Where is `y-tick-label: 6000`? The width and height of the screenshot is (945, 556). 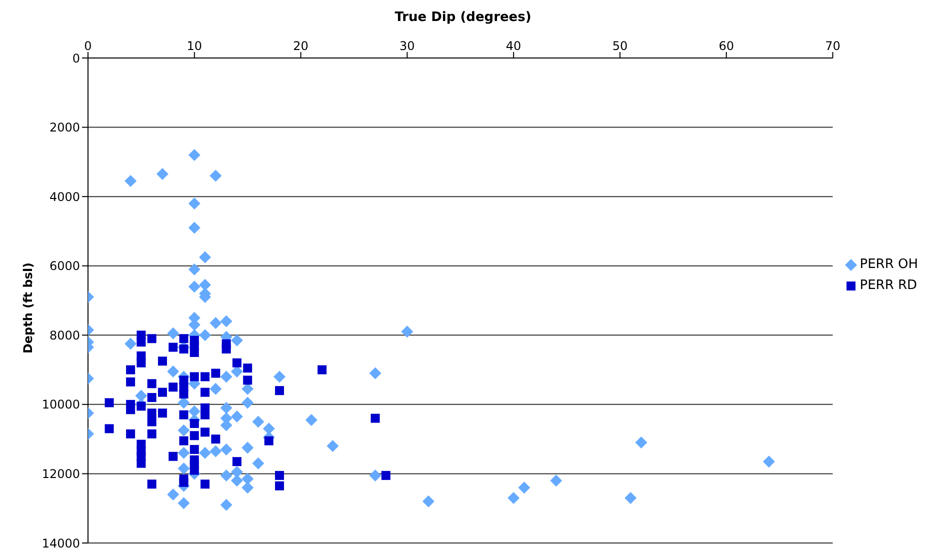 y-tick-label: 6000 is located at coordinates (64, 266).